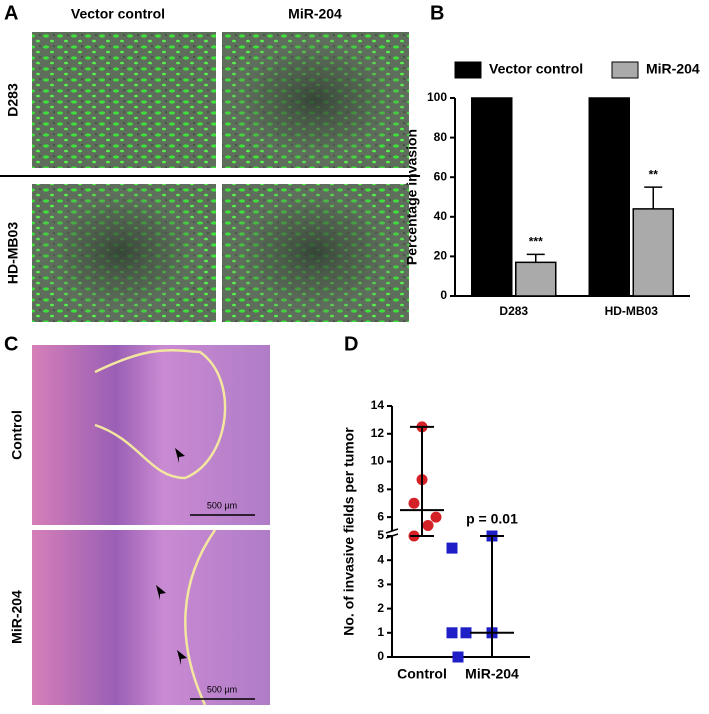  Describe the element at coordinates (492, 674) in the screenshot. I see `x-tick-label: MiR-204` at that location.